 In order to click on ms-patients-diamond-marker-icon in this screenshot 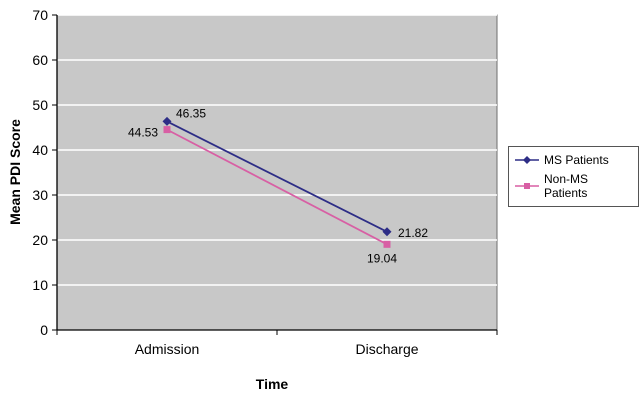, I will do `click(527, 160)`.